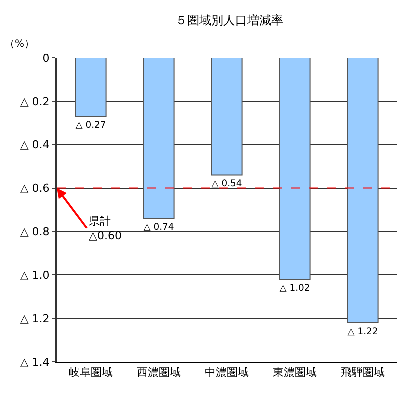 This screenshot has width=417, height=402. I want to click on x-tick-label: 中濃圏域, so click(227, 373).